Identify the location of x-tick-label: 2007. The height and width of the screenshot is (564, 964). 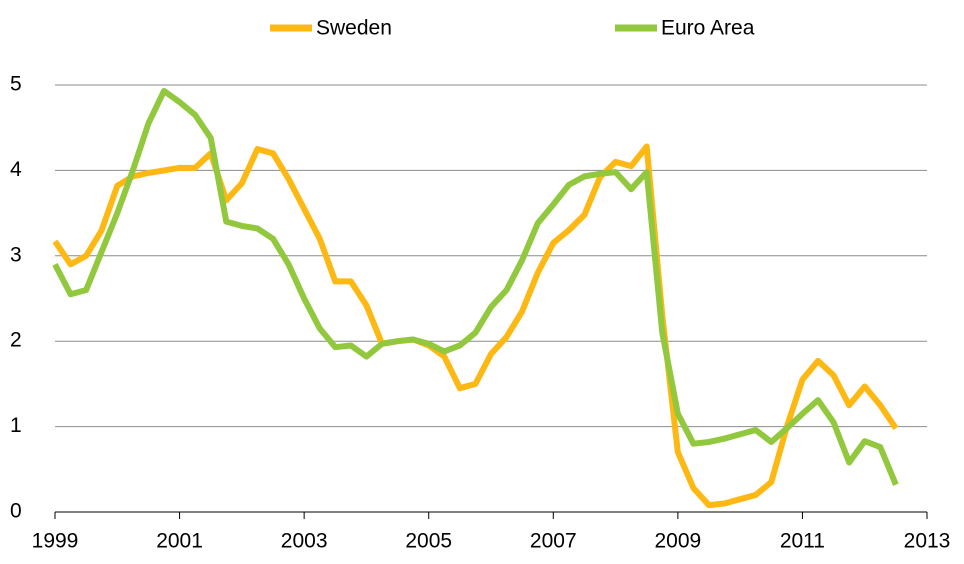
(553, 541).